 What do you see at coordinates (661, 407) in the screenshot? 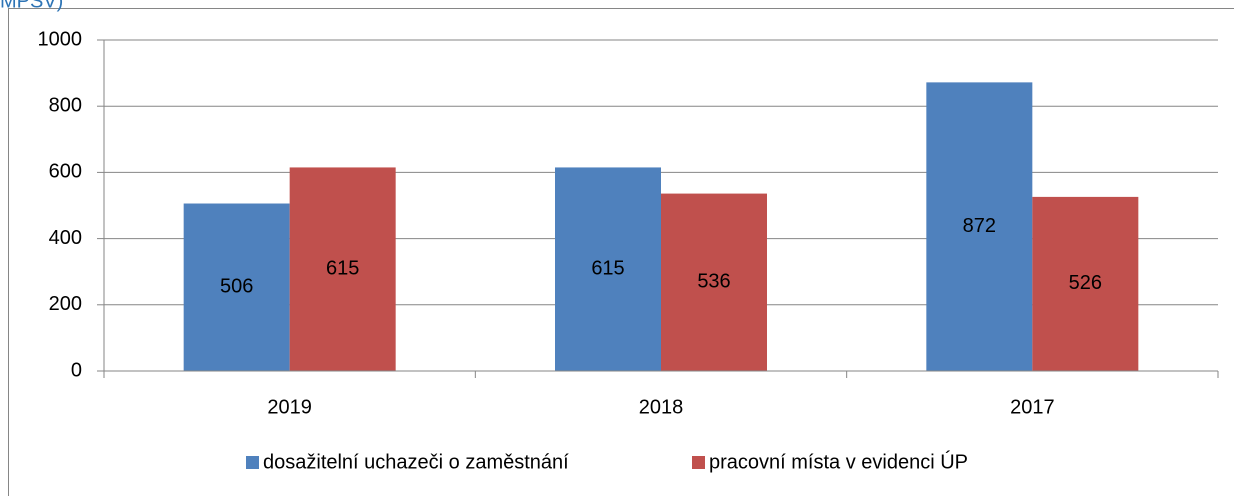
I see `x-tick-label: 2018` at bounding box center [661, 407].